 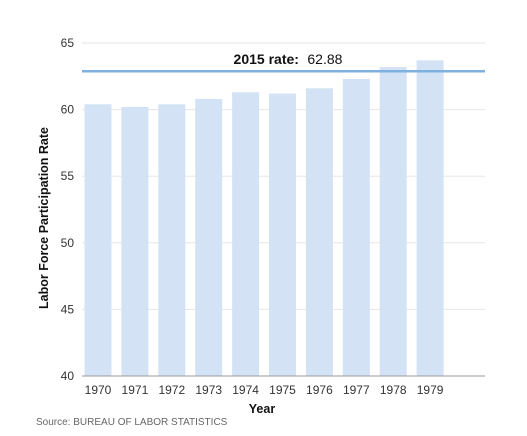 I want to click on bar-1978, so click(x=393, y=221).